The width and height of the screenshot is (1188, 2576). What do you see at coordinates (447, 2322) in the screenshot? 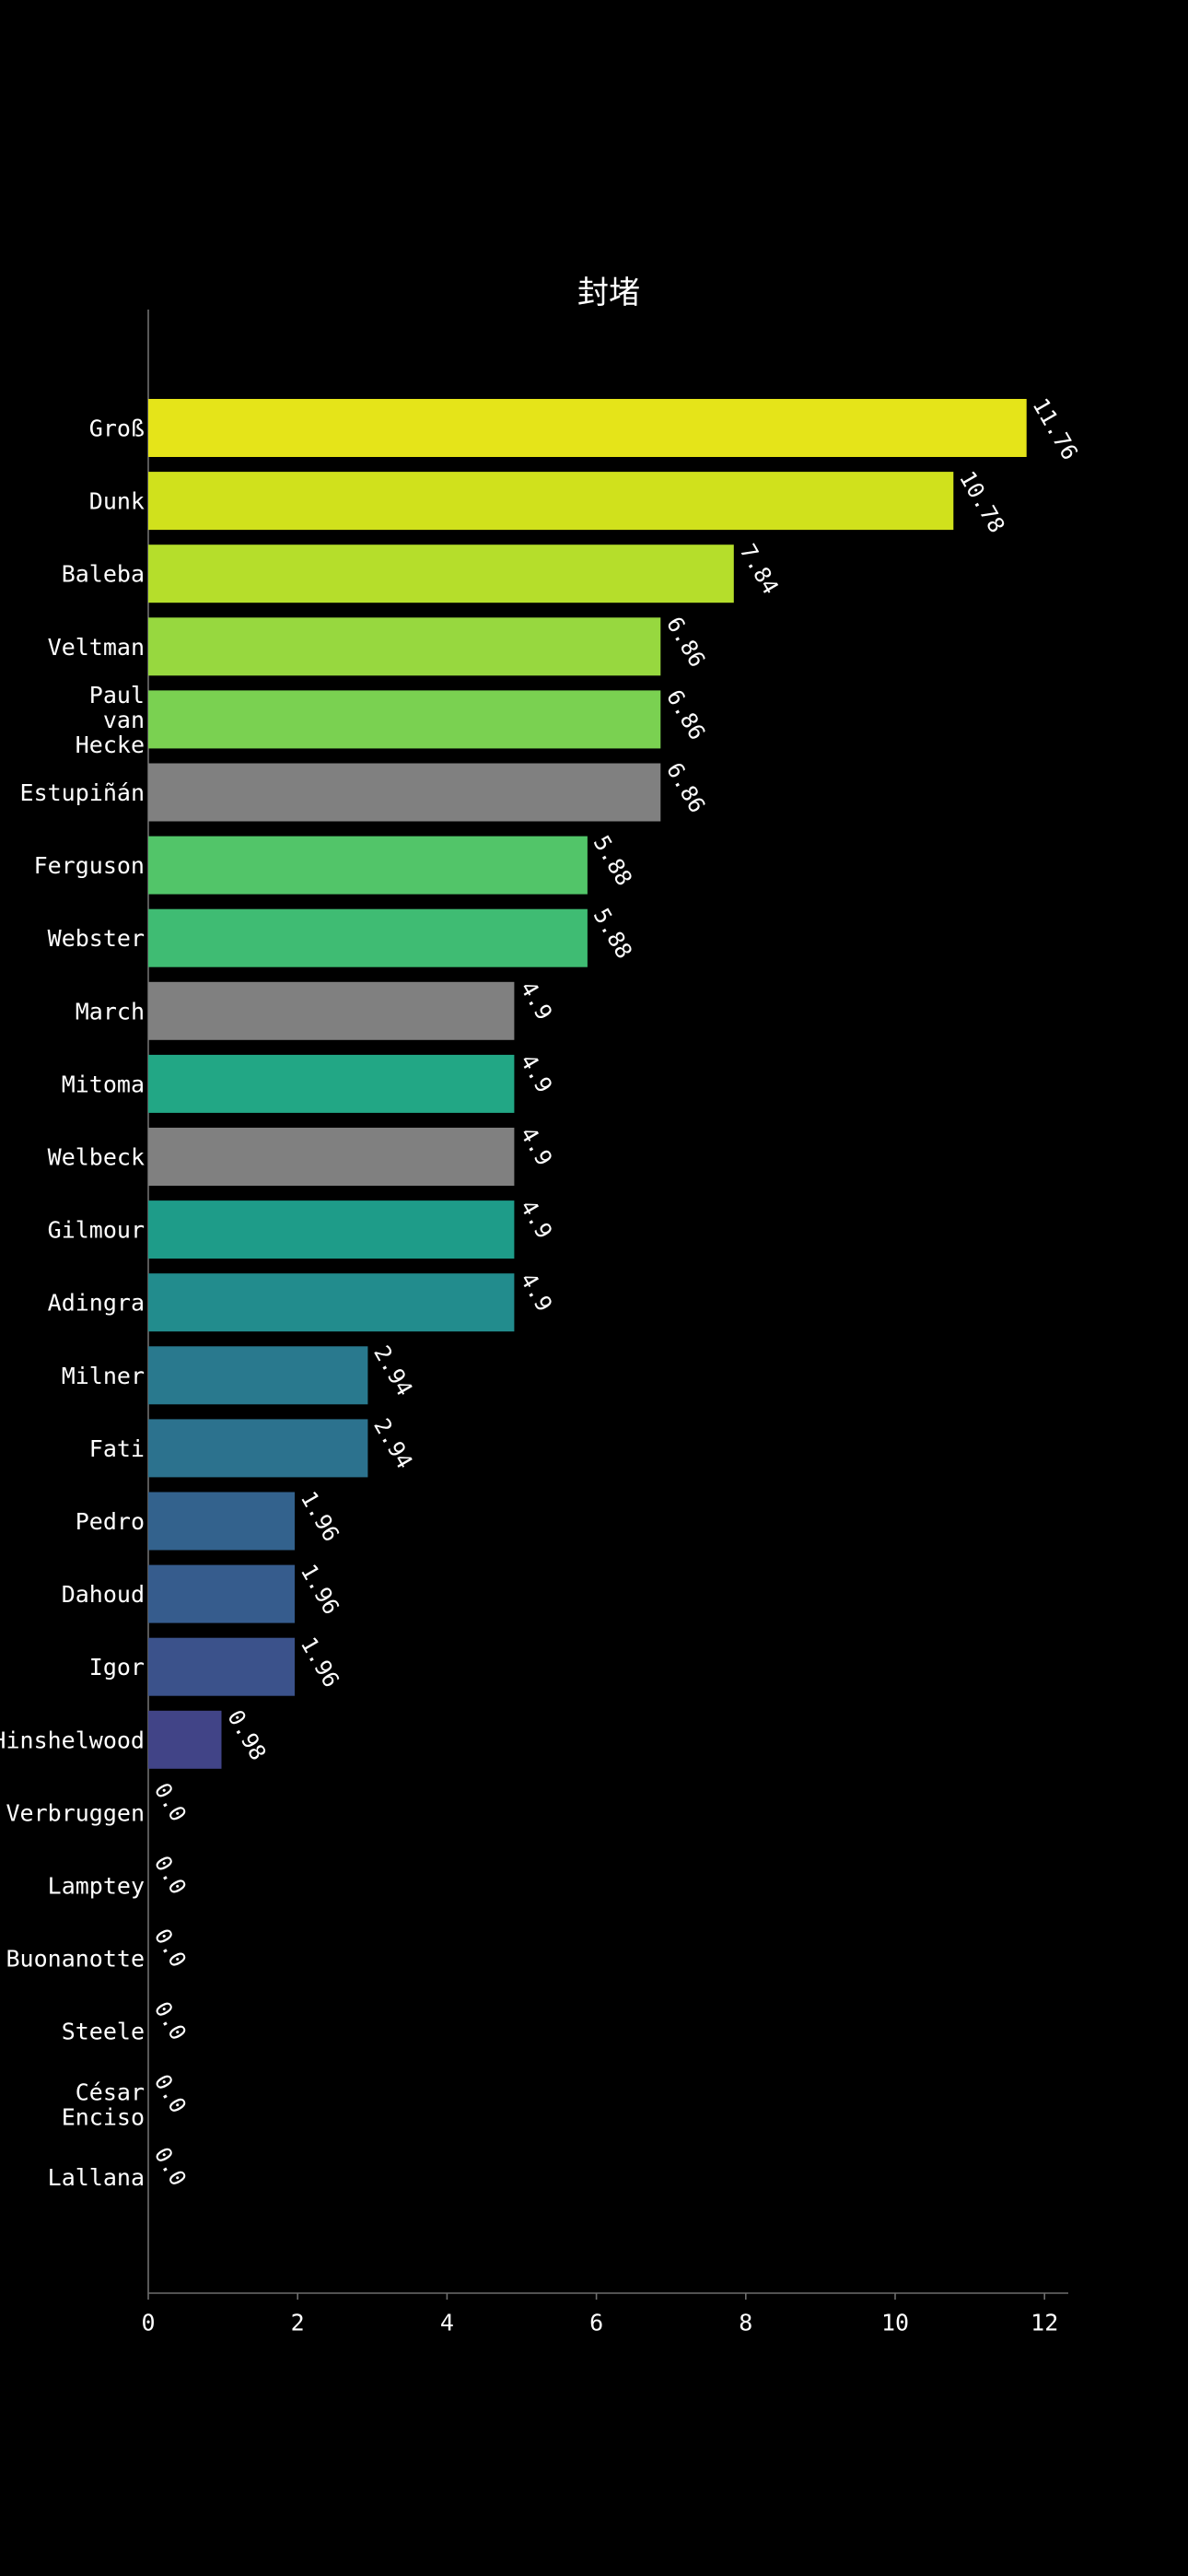
I see `x-tick-label: 4` at bounding box center [447, 2322].